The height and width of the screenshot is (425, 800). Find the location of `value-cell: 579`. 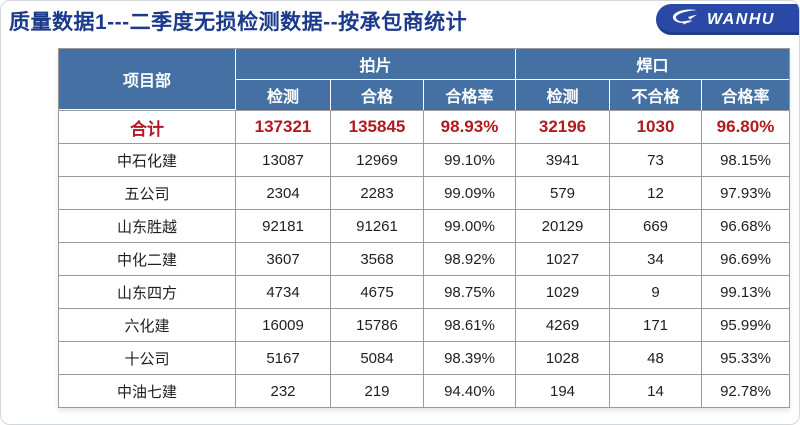

value-cell: 579 is located at coordinates (563, 192).